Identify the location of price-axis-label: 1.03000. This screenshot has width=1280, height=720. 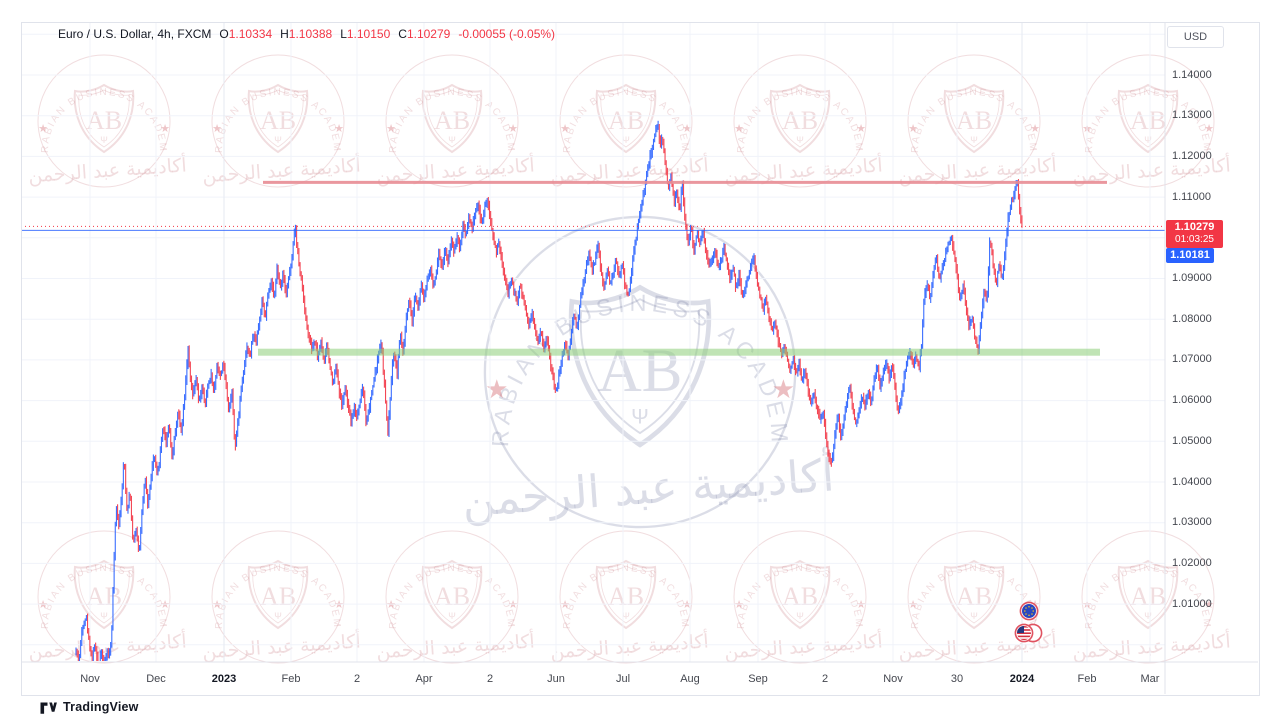
(1192, 522).